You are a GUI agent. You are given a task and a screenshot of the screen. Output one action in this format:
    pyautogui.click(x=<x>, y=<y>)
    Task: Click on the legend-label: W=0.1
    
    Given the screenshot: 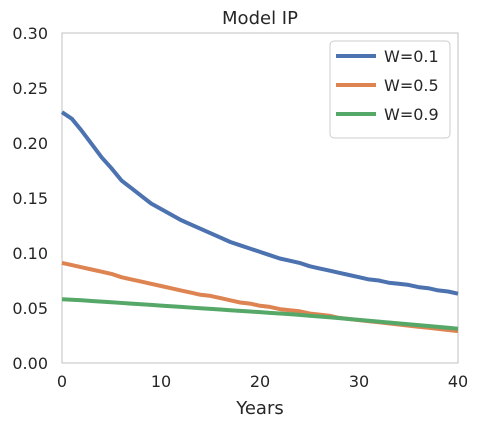 What is the action you would take?
    pyautogui.click(x=411, y=56)
    